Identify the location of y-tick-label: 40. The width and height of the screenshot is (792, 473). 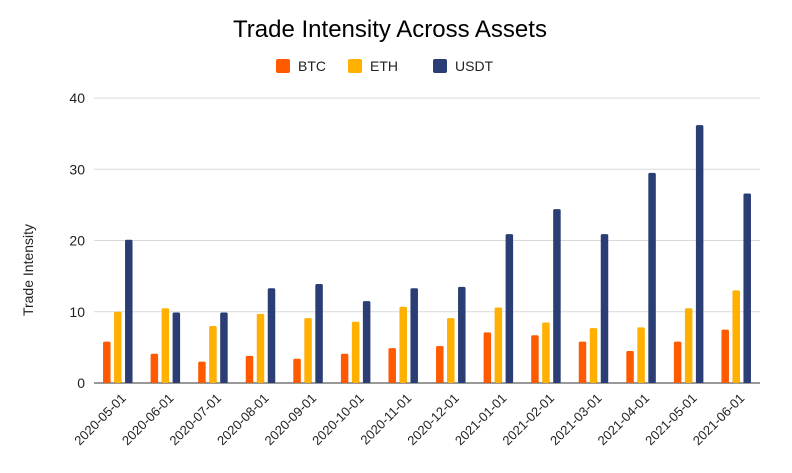
(77, 98).